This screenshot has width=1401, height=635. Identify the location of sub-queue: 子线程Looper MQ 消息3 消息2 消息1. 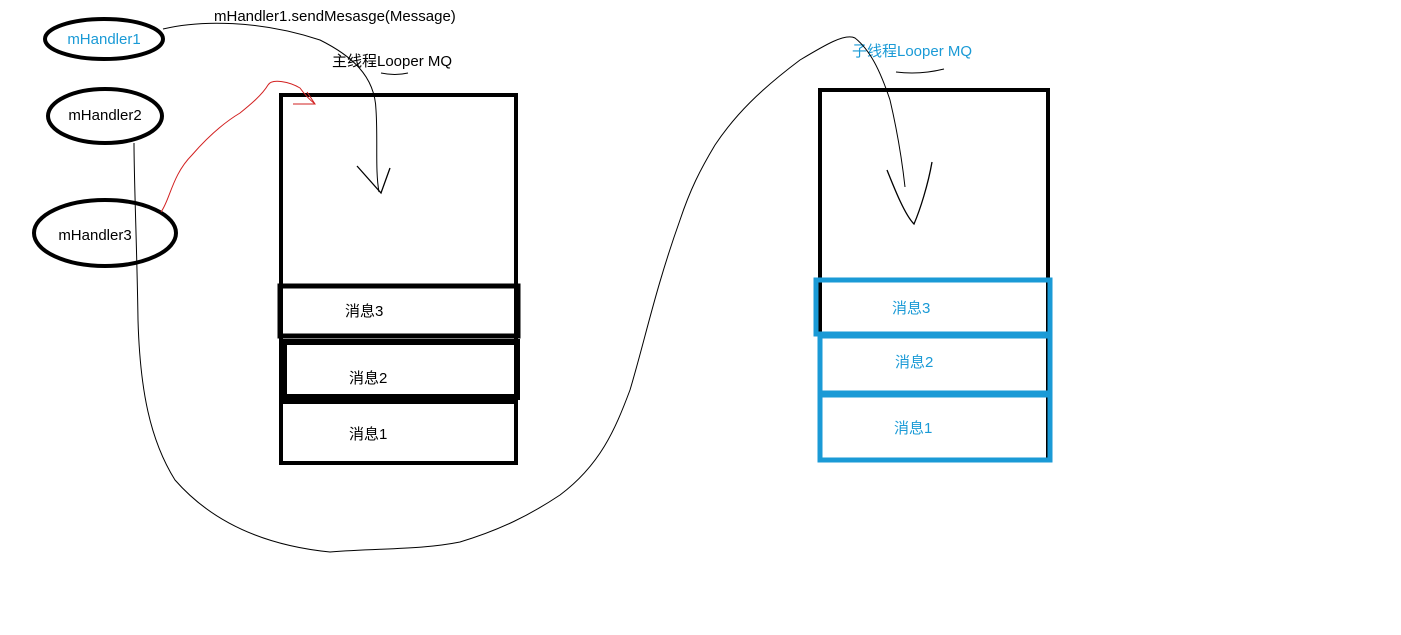
(933, 253).